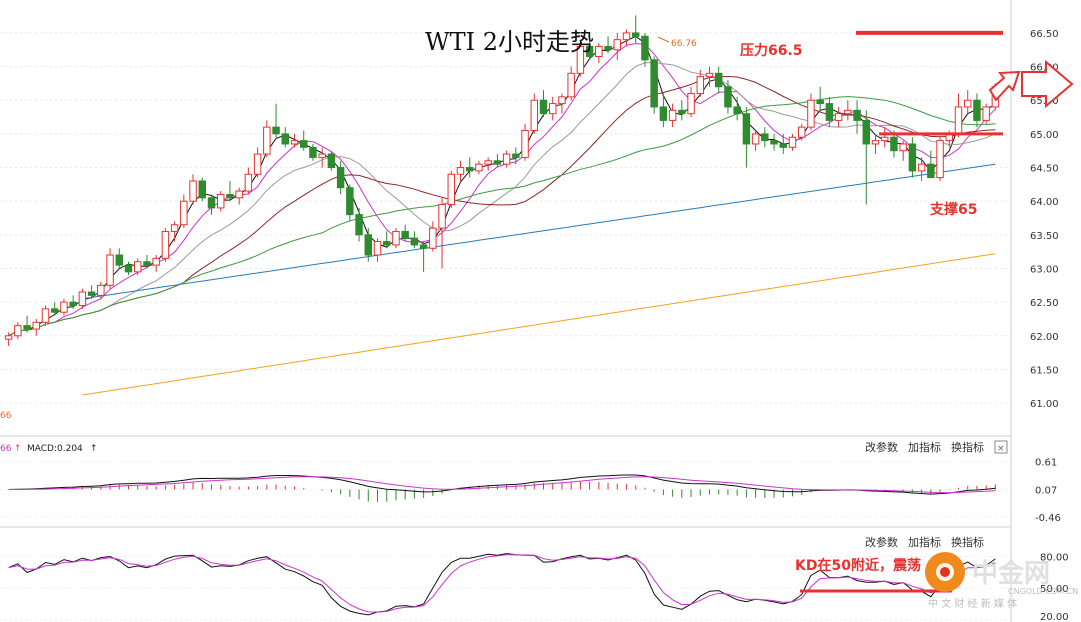 The width and height of the screenshot is (1081, 622). What do you see at coordinates (881, 542) in the screenshot?
I see `kd-change-params-button: 改参数` at bounding box center [881, 542].